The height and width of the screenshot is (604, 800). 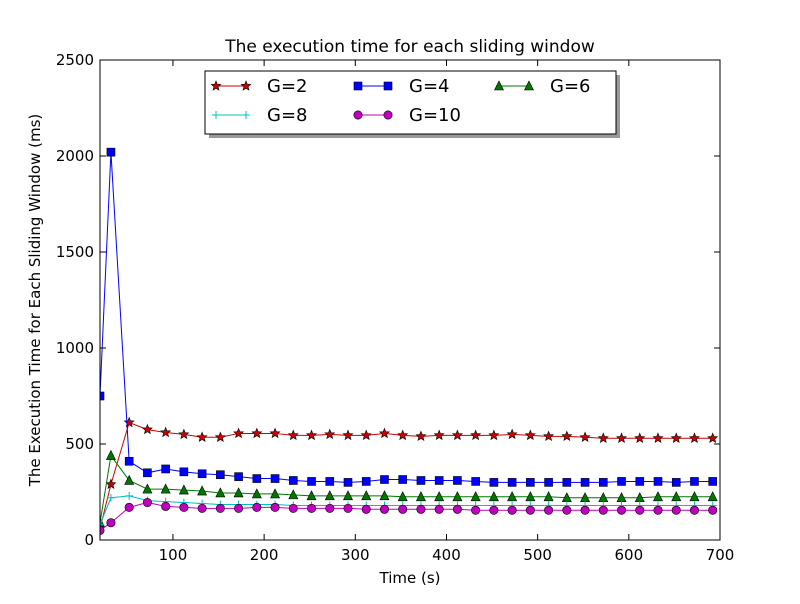 I want to click on y-tick-label: 2500, so click(x=75, y=60).